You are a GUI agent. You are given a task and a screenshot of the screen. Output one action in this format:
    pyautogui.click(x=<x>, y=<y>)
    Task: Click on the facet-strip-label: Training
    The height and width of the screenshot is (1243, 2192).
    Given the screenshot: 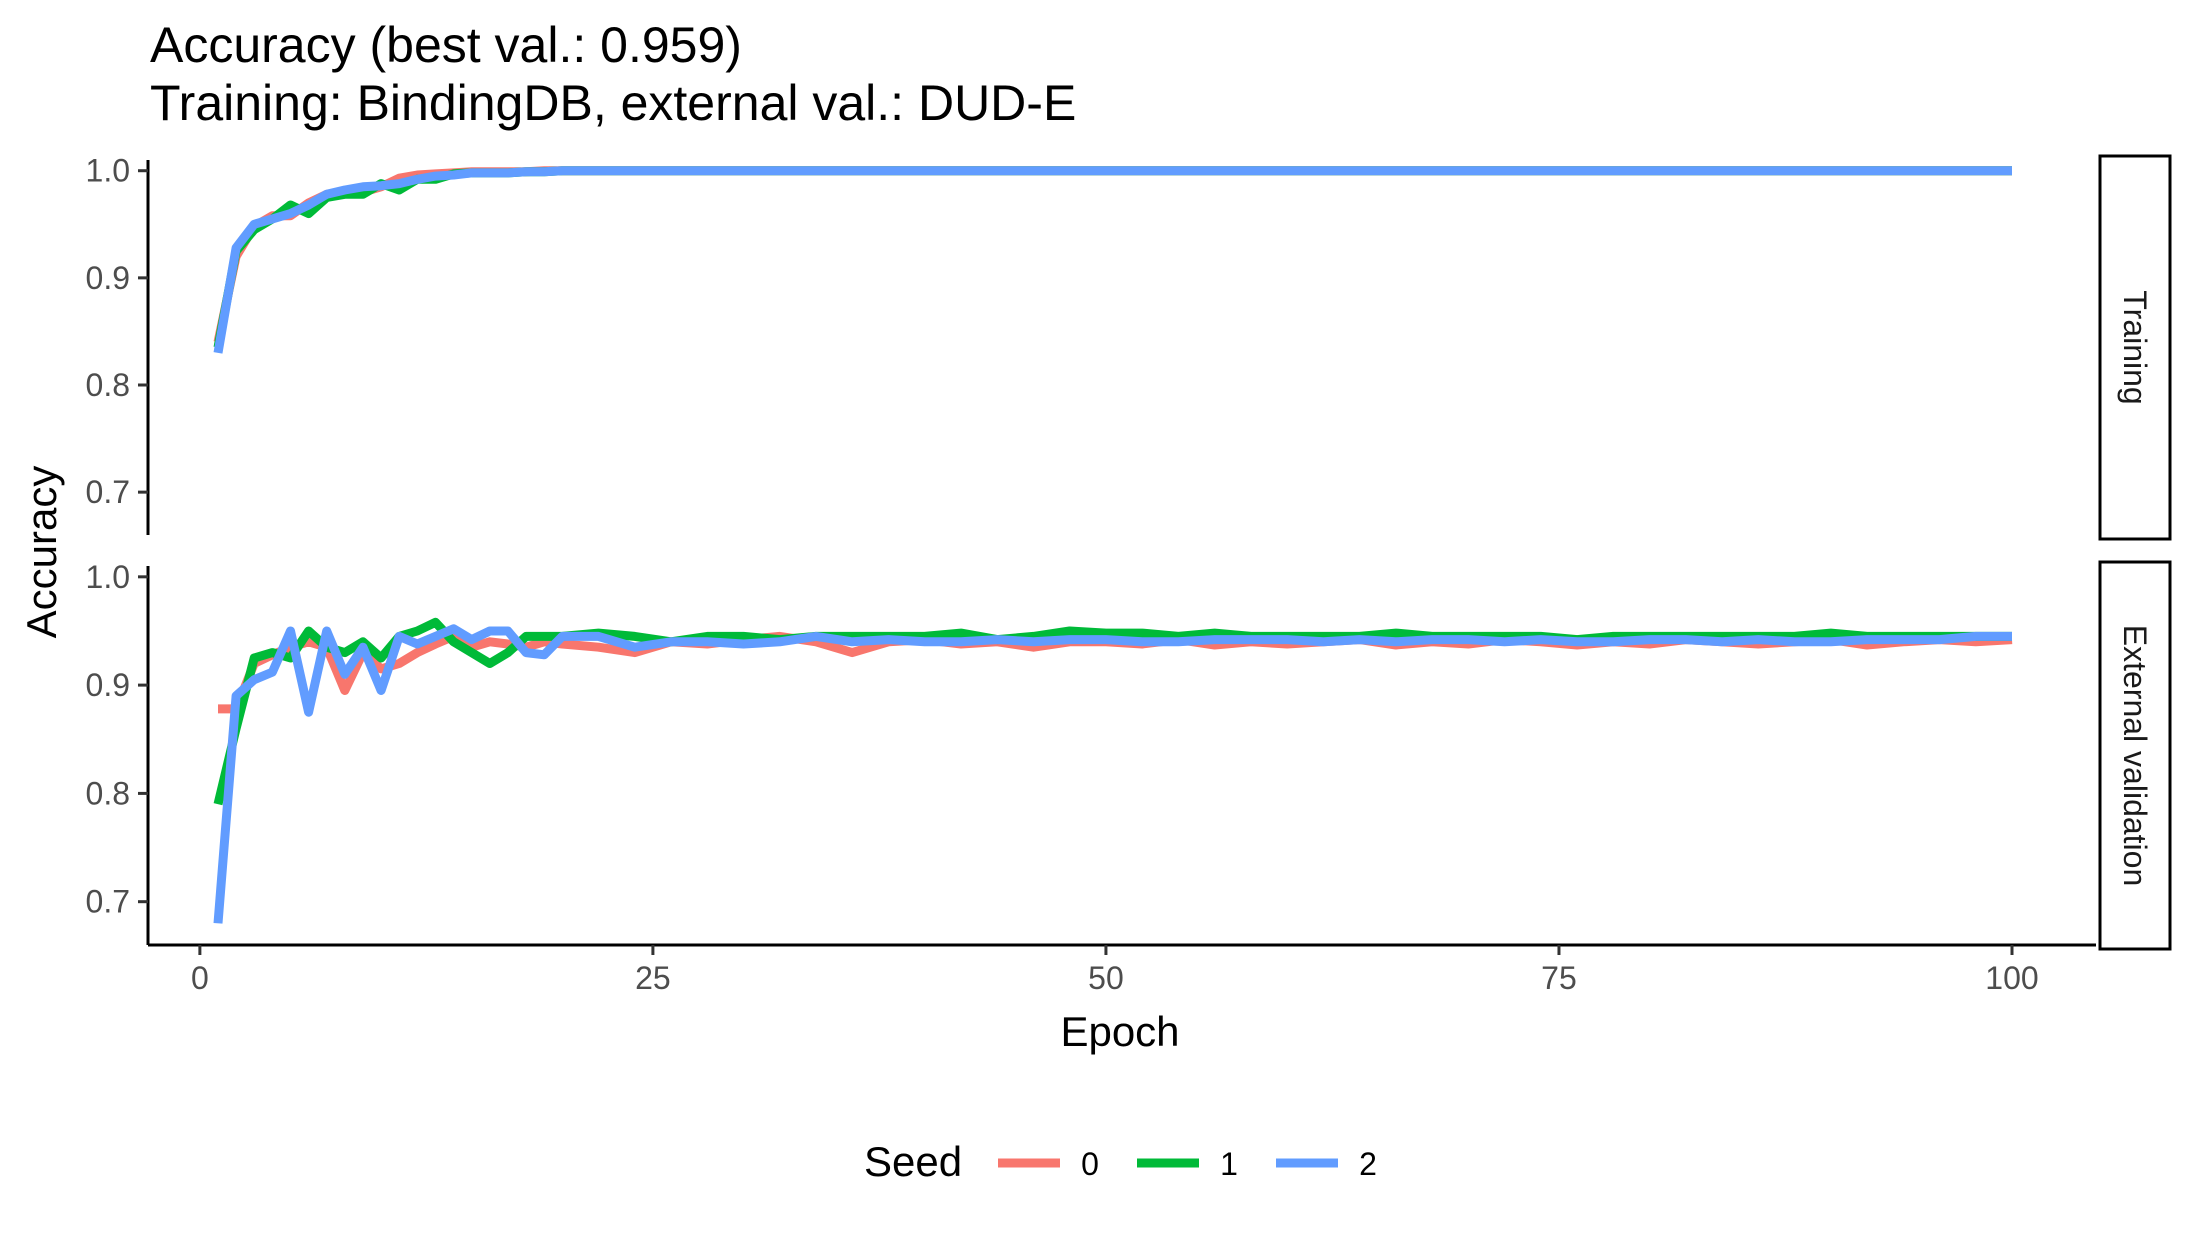 What is the action you would take?
    pyautogui.click(x=2135, y=347)
    